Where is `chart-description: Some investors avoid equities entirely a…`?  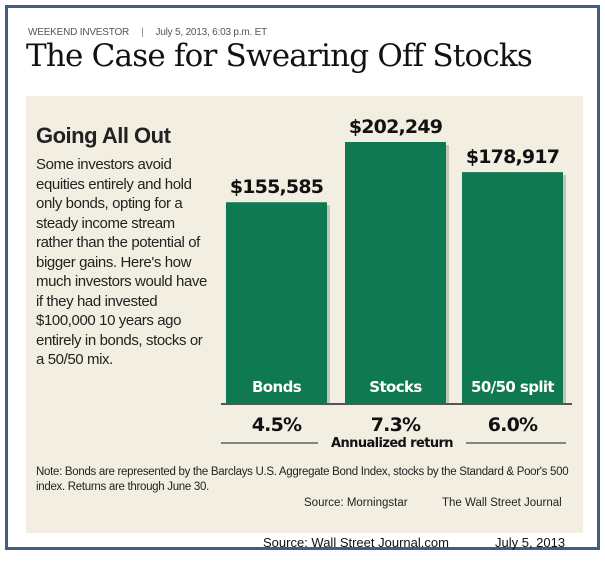
chart-description: Some investors avoid equities entirely a… is located at coordinates (121, 262).